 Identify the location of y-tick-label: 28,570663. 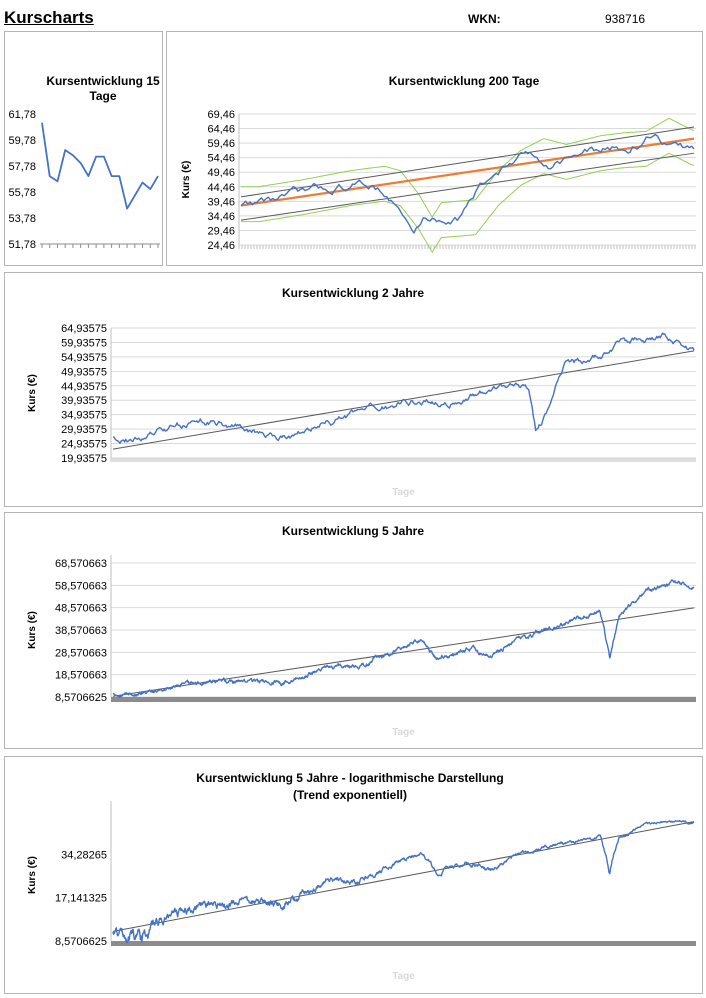
(81, 653).